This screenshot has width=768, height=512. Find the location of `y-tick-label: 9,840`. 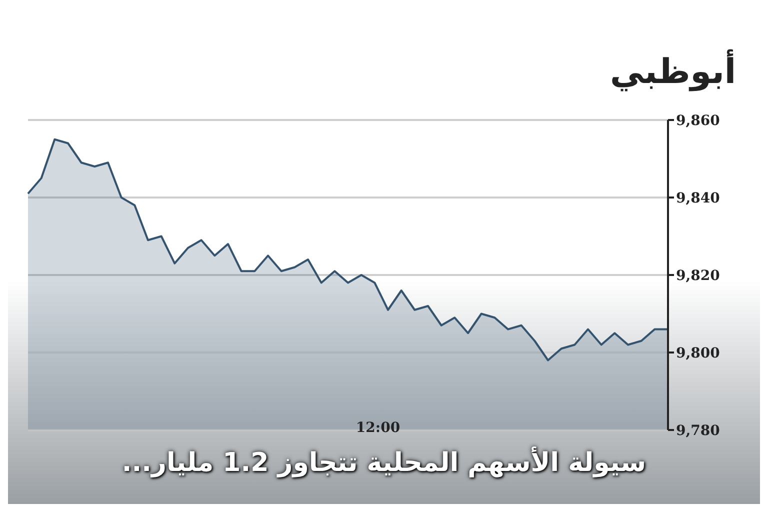

y-tick-label: 9,840 is located at coordinates (698, 198).